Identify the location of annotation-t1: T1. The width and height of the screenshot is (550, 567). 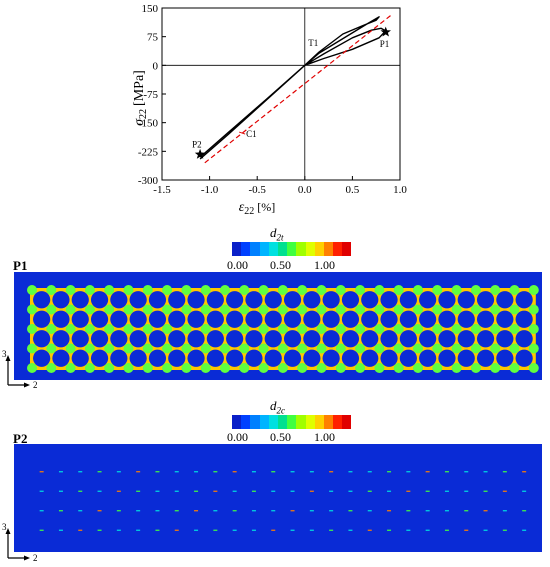
(313, 43).